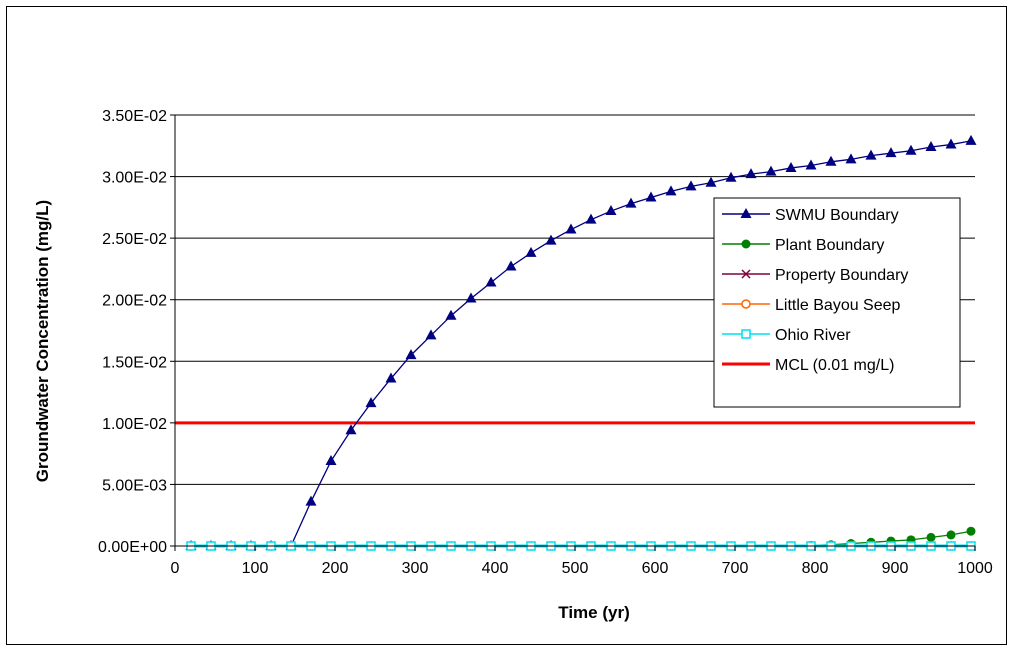 The width and height of the screenshot is (1013, 651). Describe the element at coordinates (895, 568) in the screenshot. I see `x-tick-label: 900` at that location.